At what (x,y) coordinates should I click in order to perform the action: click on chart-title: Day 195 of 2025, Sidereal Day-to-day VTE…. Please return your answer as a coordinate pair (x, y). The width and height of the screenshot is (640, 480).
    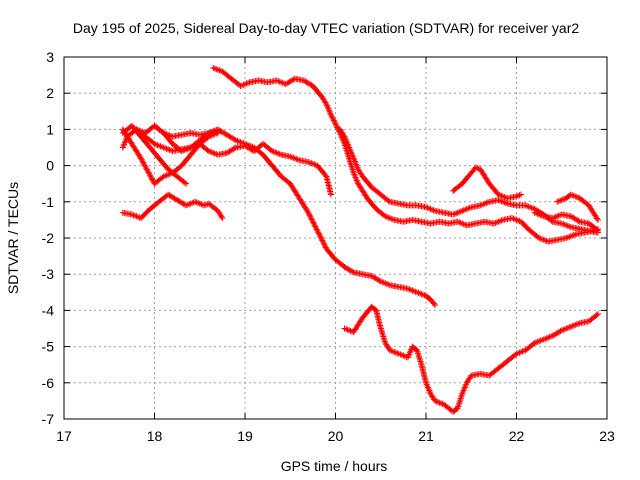
    Looking at the image, I should click on (326, 28).